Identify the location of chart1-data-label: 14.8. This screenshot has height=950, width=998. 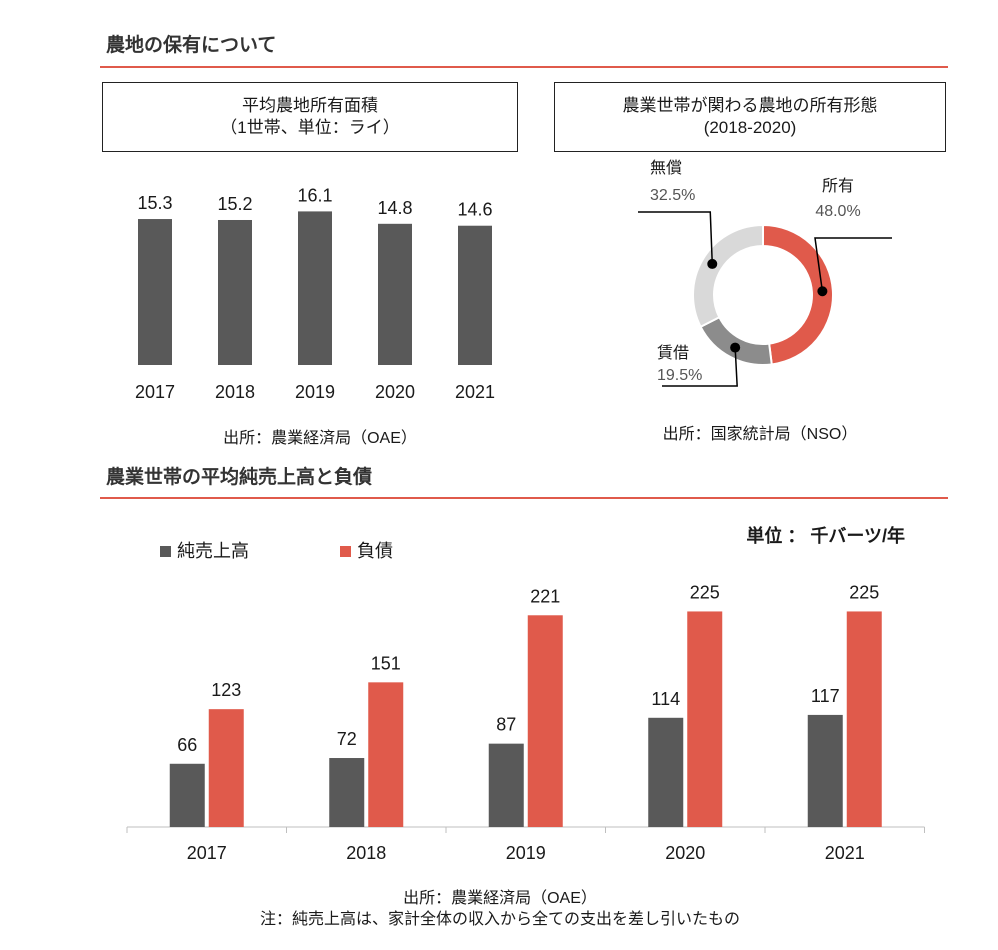
(394, 208).